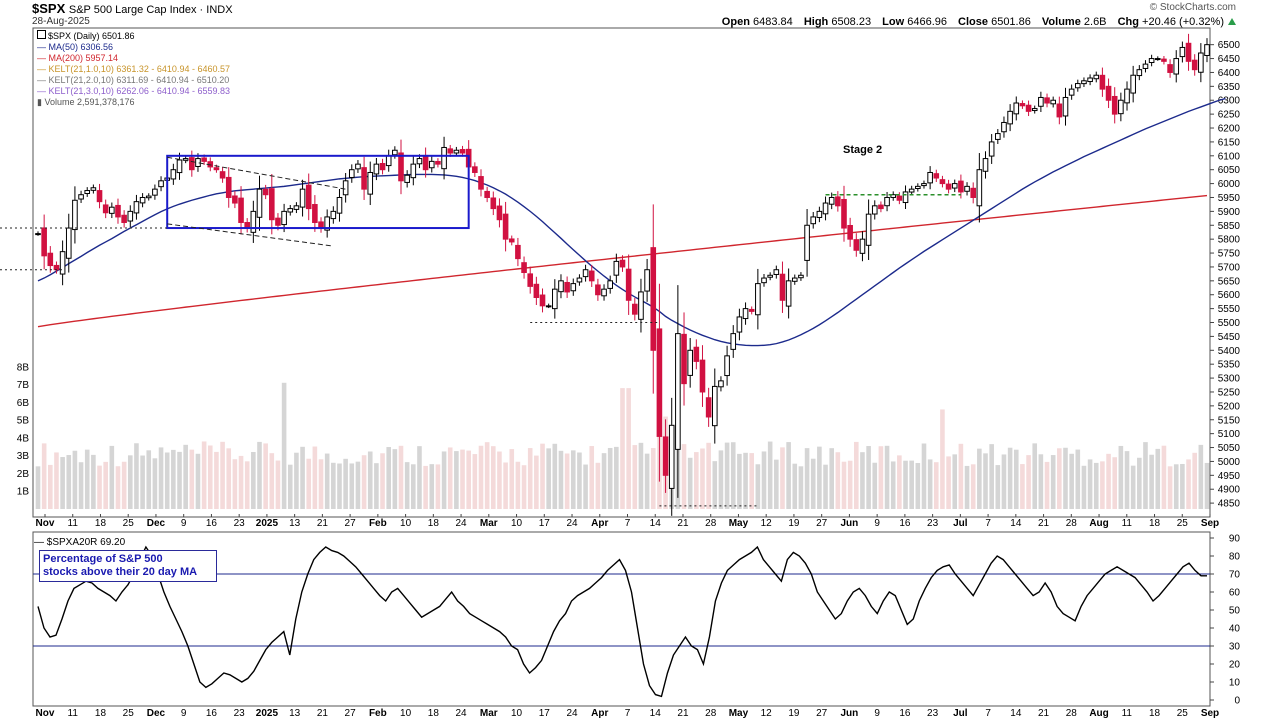  I want to click on breadth-xtick-label: 13, so click(295, 713).